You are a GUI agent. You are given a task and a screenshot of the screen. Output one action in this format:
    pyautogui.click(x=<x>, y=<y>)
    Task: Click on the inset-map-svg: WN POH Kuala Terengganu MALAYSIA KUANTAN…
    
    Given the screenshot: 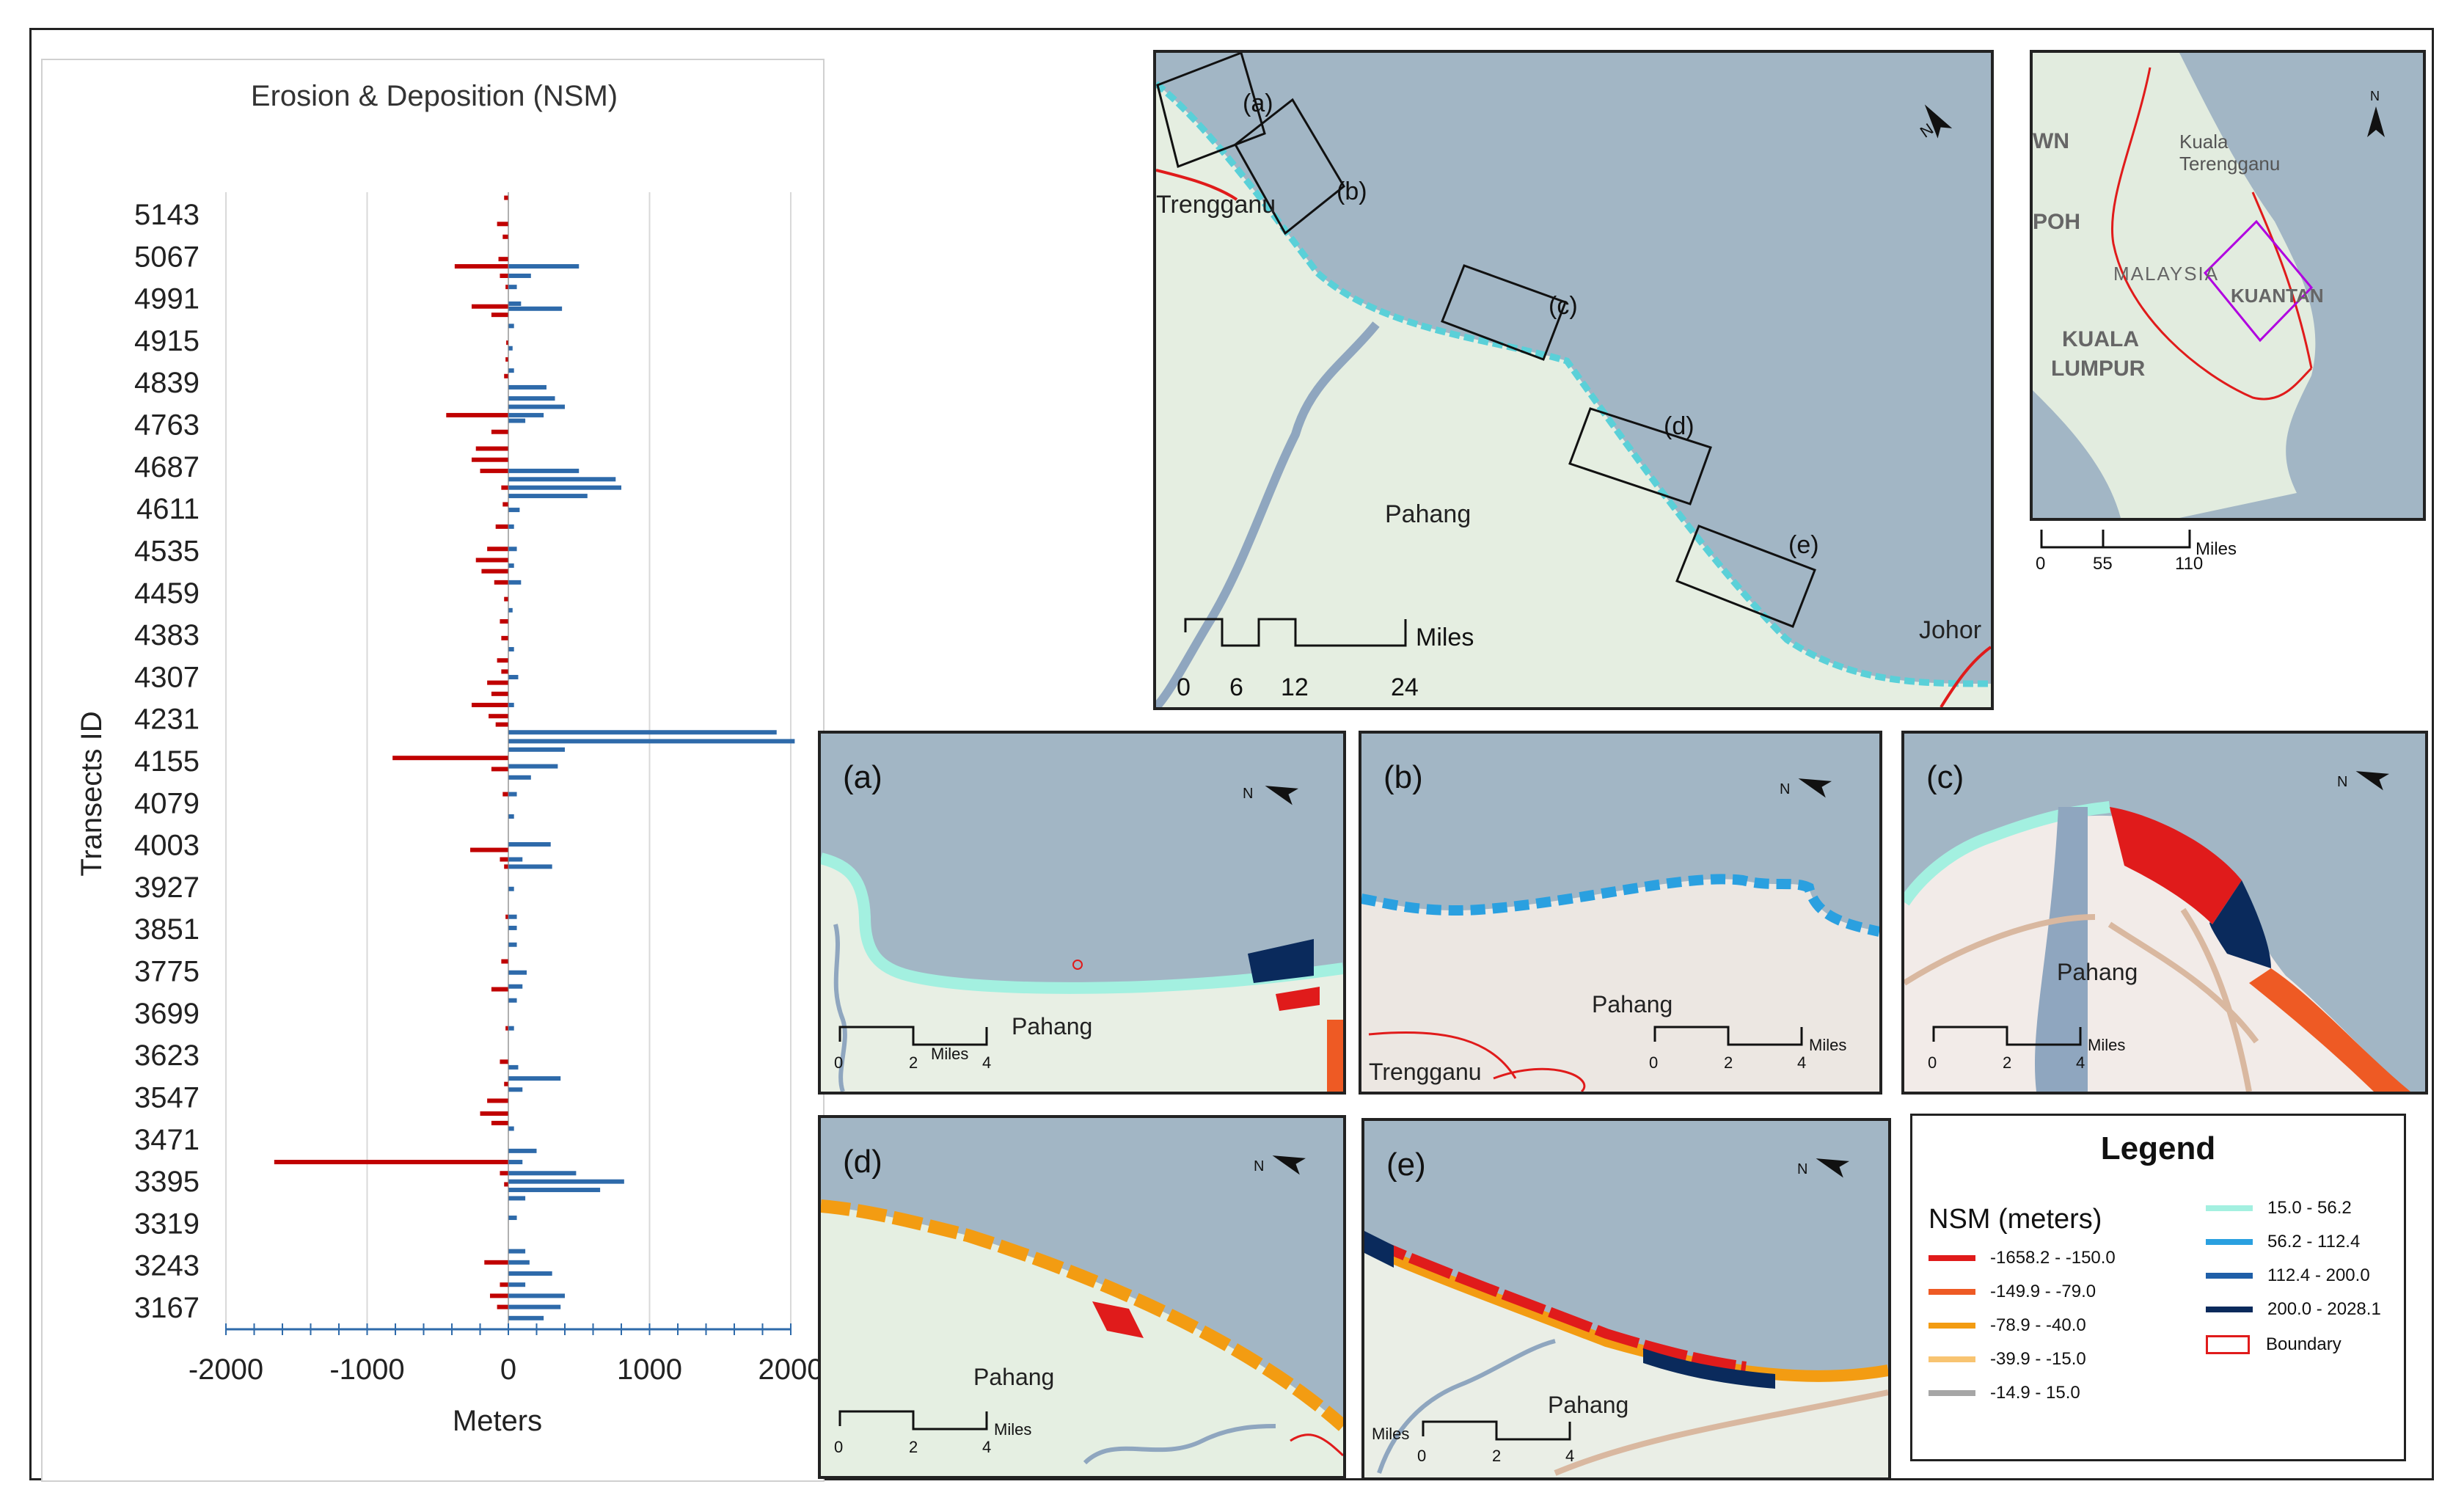 What is the action you would take?
    pyautogui.click(x=2228, y=285)
    